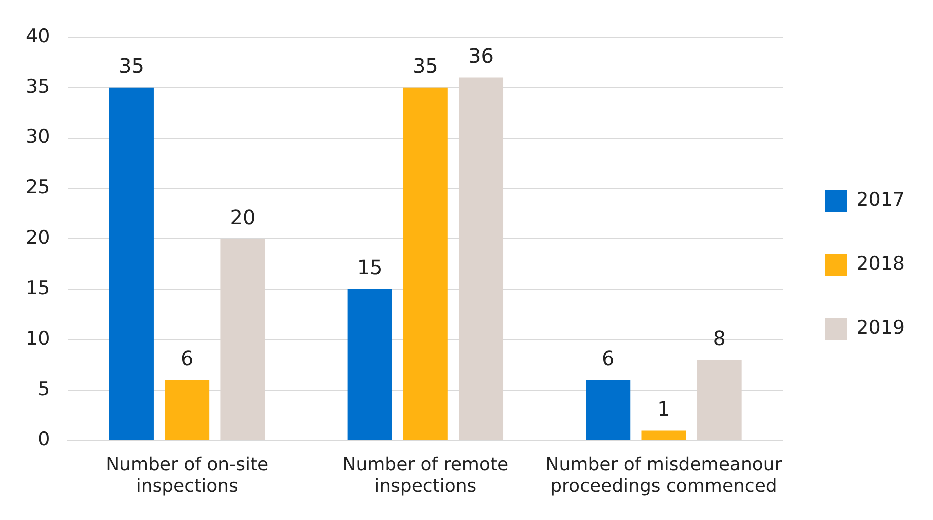  I want to click on legend-label: 2018, so click(881, 263).